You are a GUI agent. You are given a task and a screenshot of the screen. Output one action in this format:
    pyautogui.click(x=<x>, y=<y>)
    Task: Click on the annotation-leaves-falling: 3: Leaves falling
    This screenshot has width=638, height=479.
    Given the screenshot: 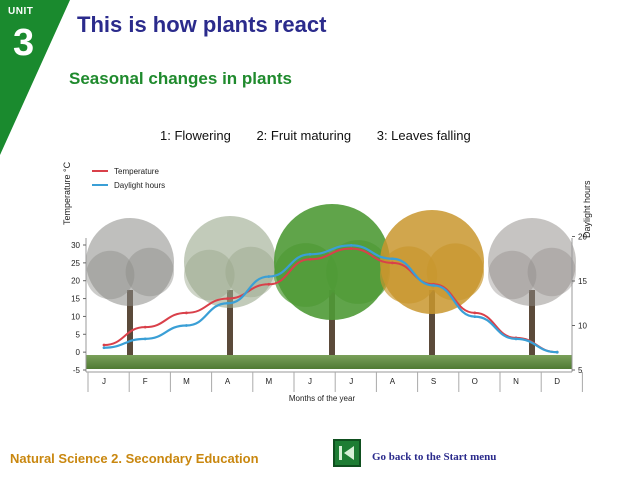 What is the action you would take?
    pyautogui.click(x=423, y=135)
    